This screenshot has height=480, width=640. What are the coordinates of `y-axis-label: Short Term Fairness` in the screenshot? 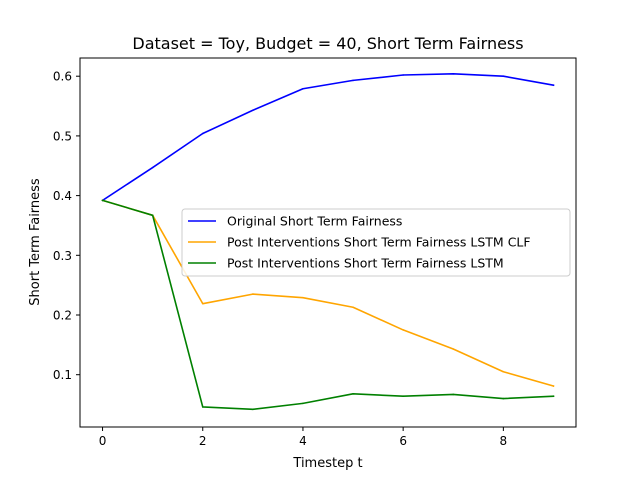 It's located at (35, 242).